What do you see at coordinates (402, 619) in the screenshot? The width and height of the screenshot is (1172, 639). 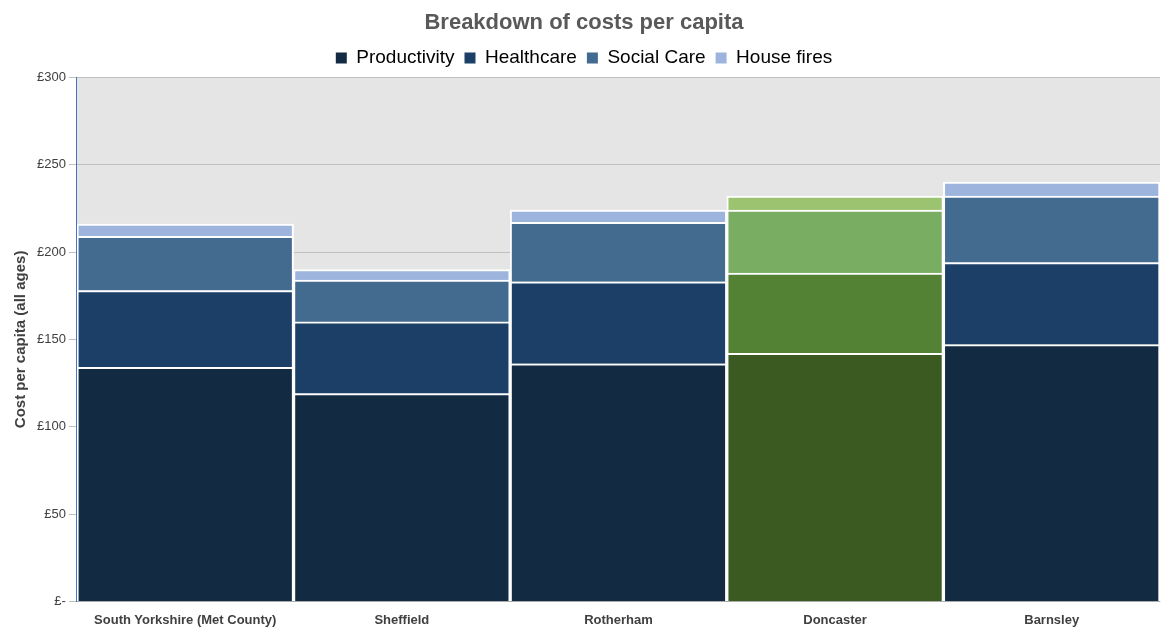 I see `x-tick-label: Sheffield` at bounding box center [402, 619].